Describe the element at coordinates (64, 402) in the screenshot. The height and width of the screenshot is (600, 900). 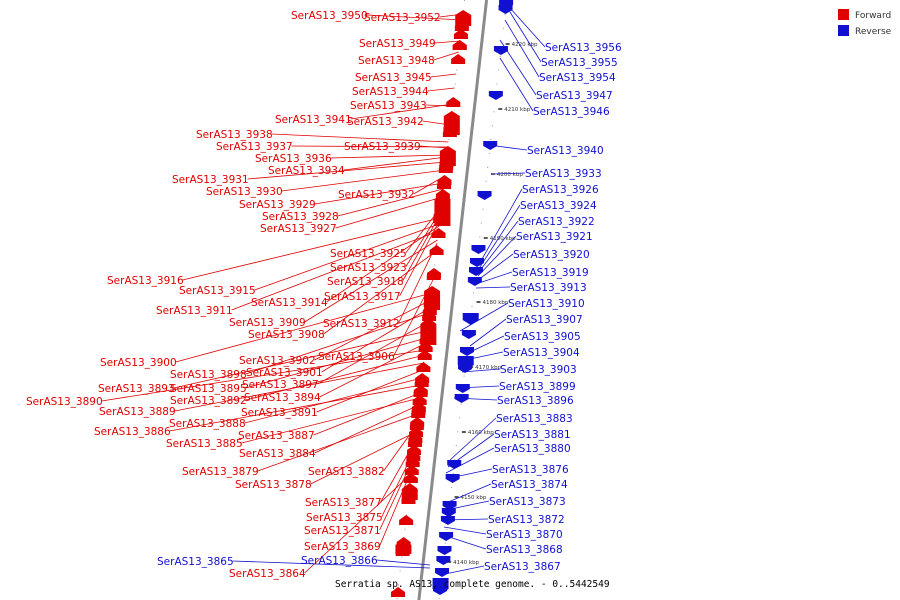
I see `gene-label-forward: SerAS13_3890` at that location.